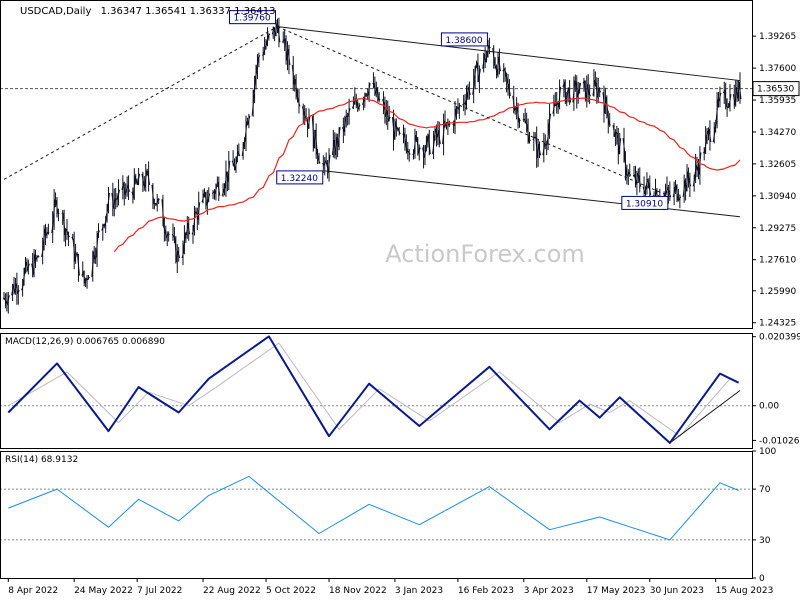 The height and width of the screenshot is (604, 800). I want to click on x-tick-label: 30 Jun 2023, so click(677, 591).